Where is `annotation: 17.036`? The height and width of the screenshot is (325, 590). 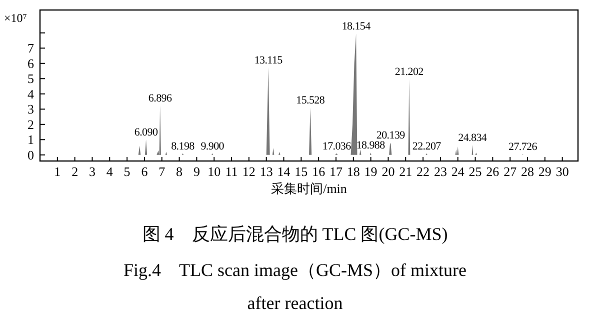 annotation: 17.036 is located at coordinates (337, 146).